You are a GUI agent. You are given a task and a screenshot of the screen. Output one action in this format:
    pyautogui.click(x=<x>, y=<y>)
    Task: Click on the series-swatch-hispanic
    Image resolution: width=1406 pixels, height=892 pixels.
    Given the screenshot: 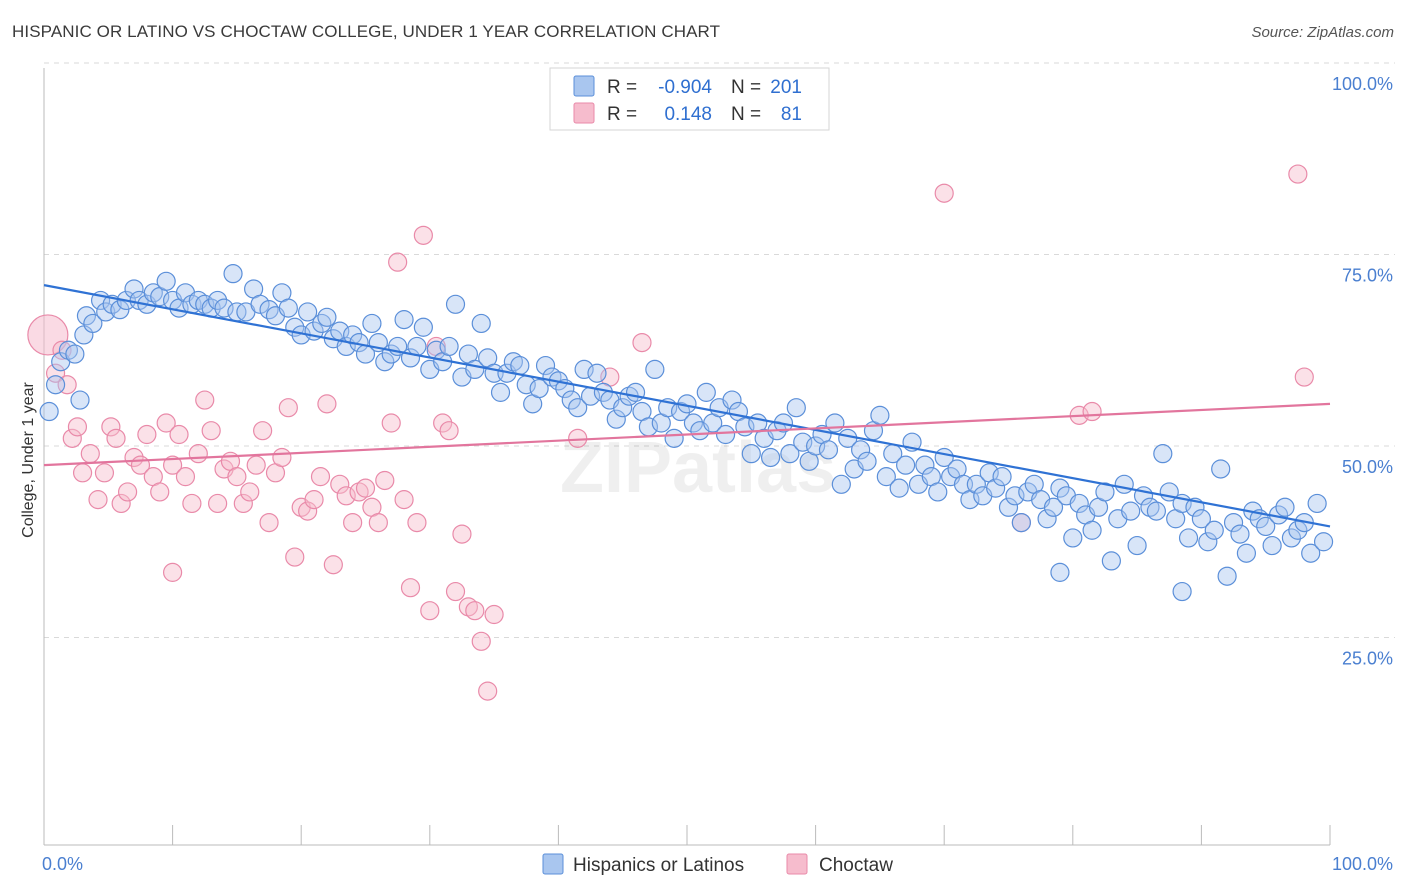 What is the action you would take?
    pyautogui.click(x=553, y=864)
    